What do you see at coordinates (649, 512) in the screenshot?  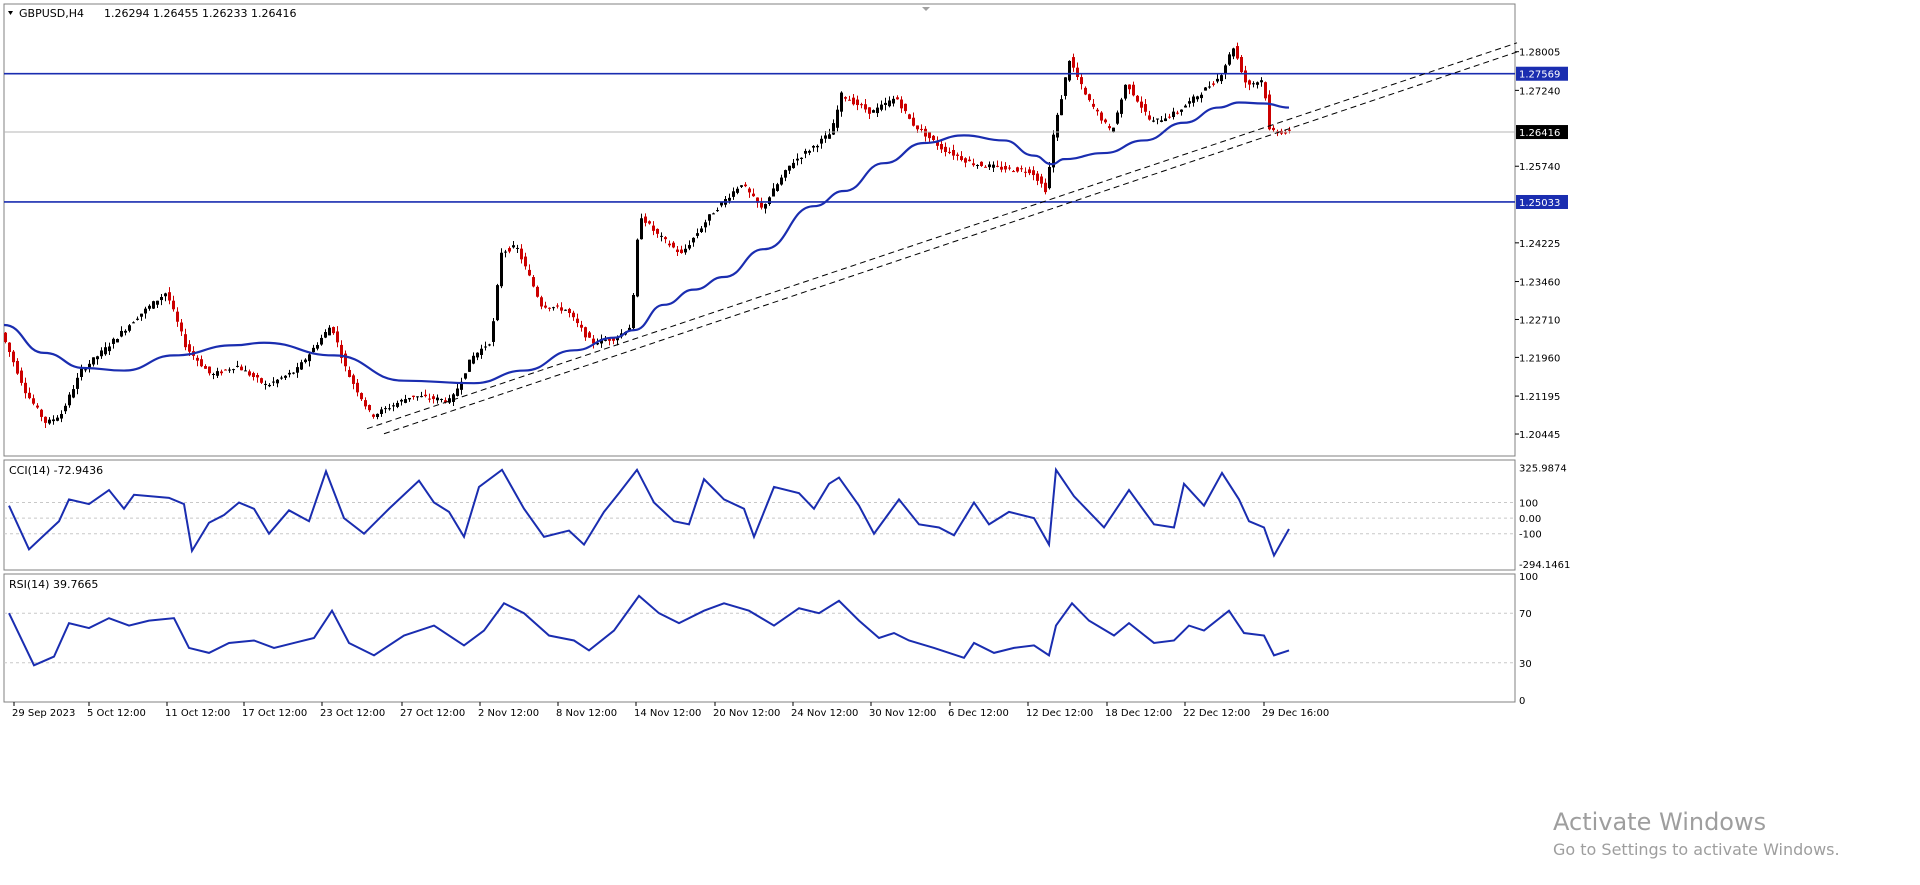 I see `cci-line` at bounding box center [649, 512].